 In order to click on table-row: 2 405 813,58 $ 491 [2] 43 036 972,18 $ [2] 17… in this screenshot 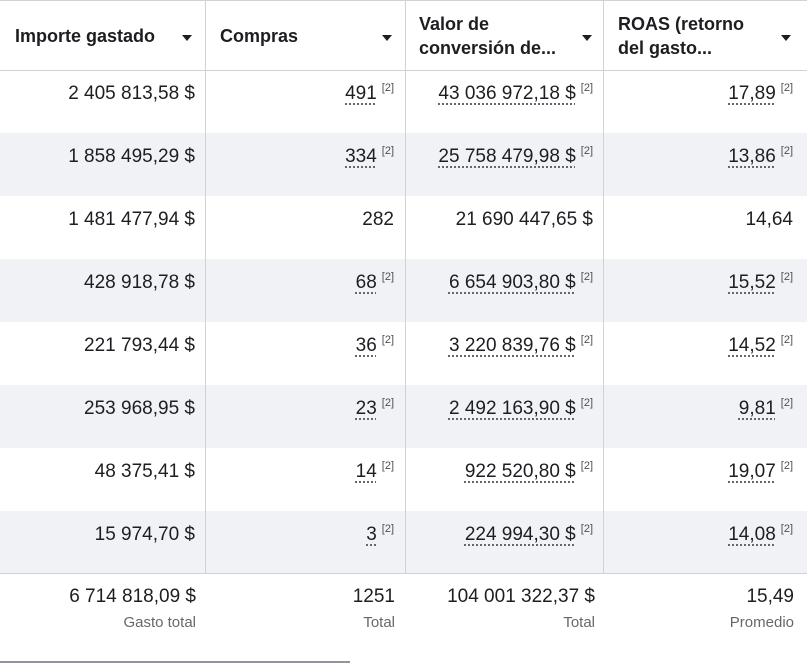, I will do `click(403, 101)`.